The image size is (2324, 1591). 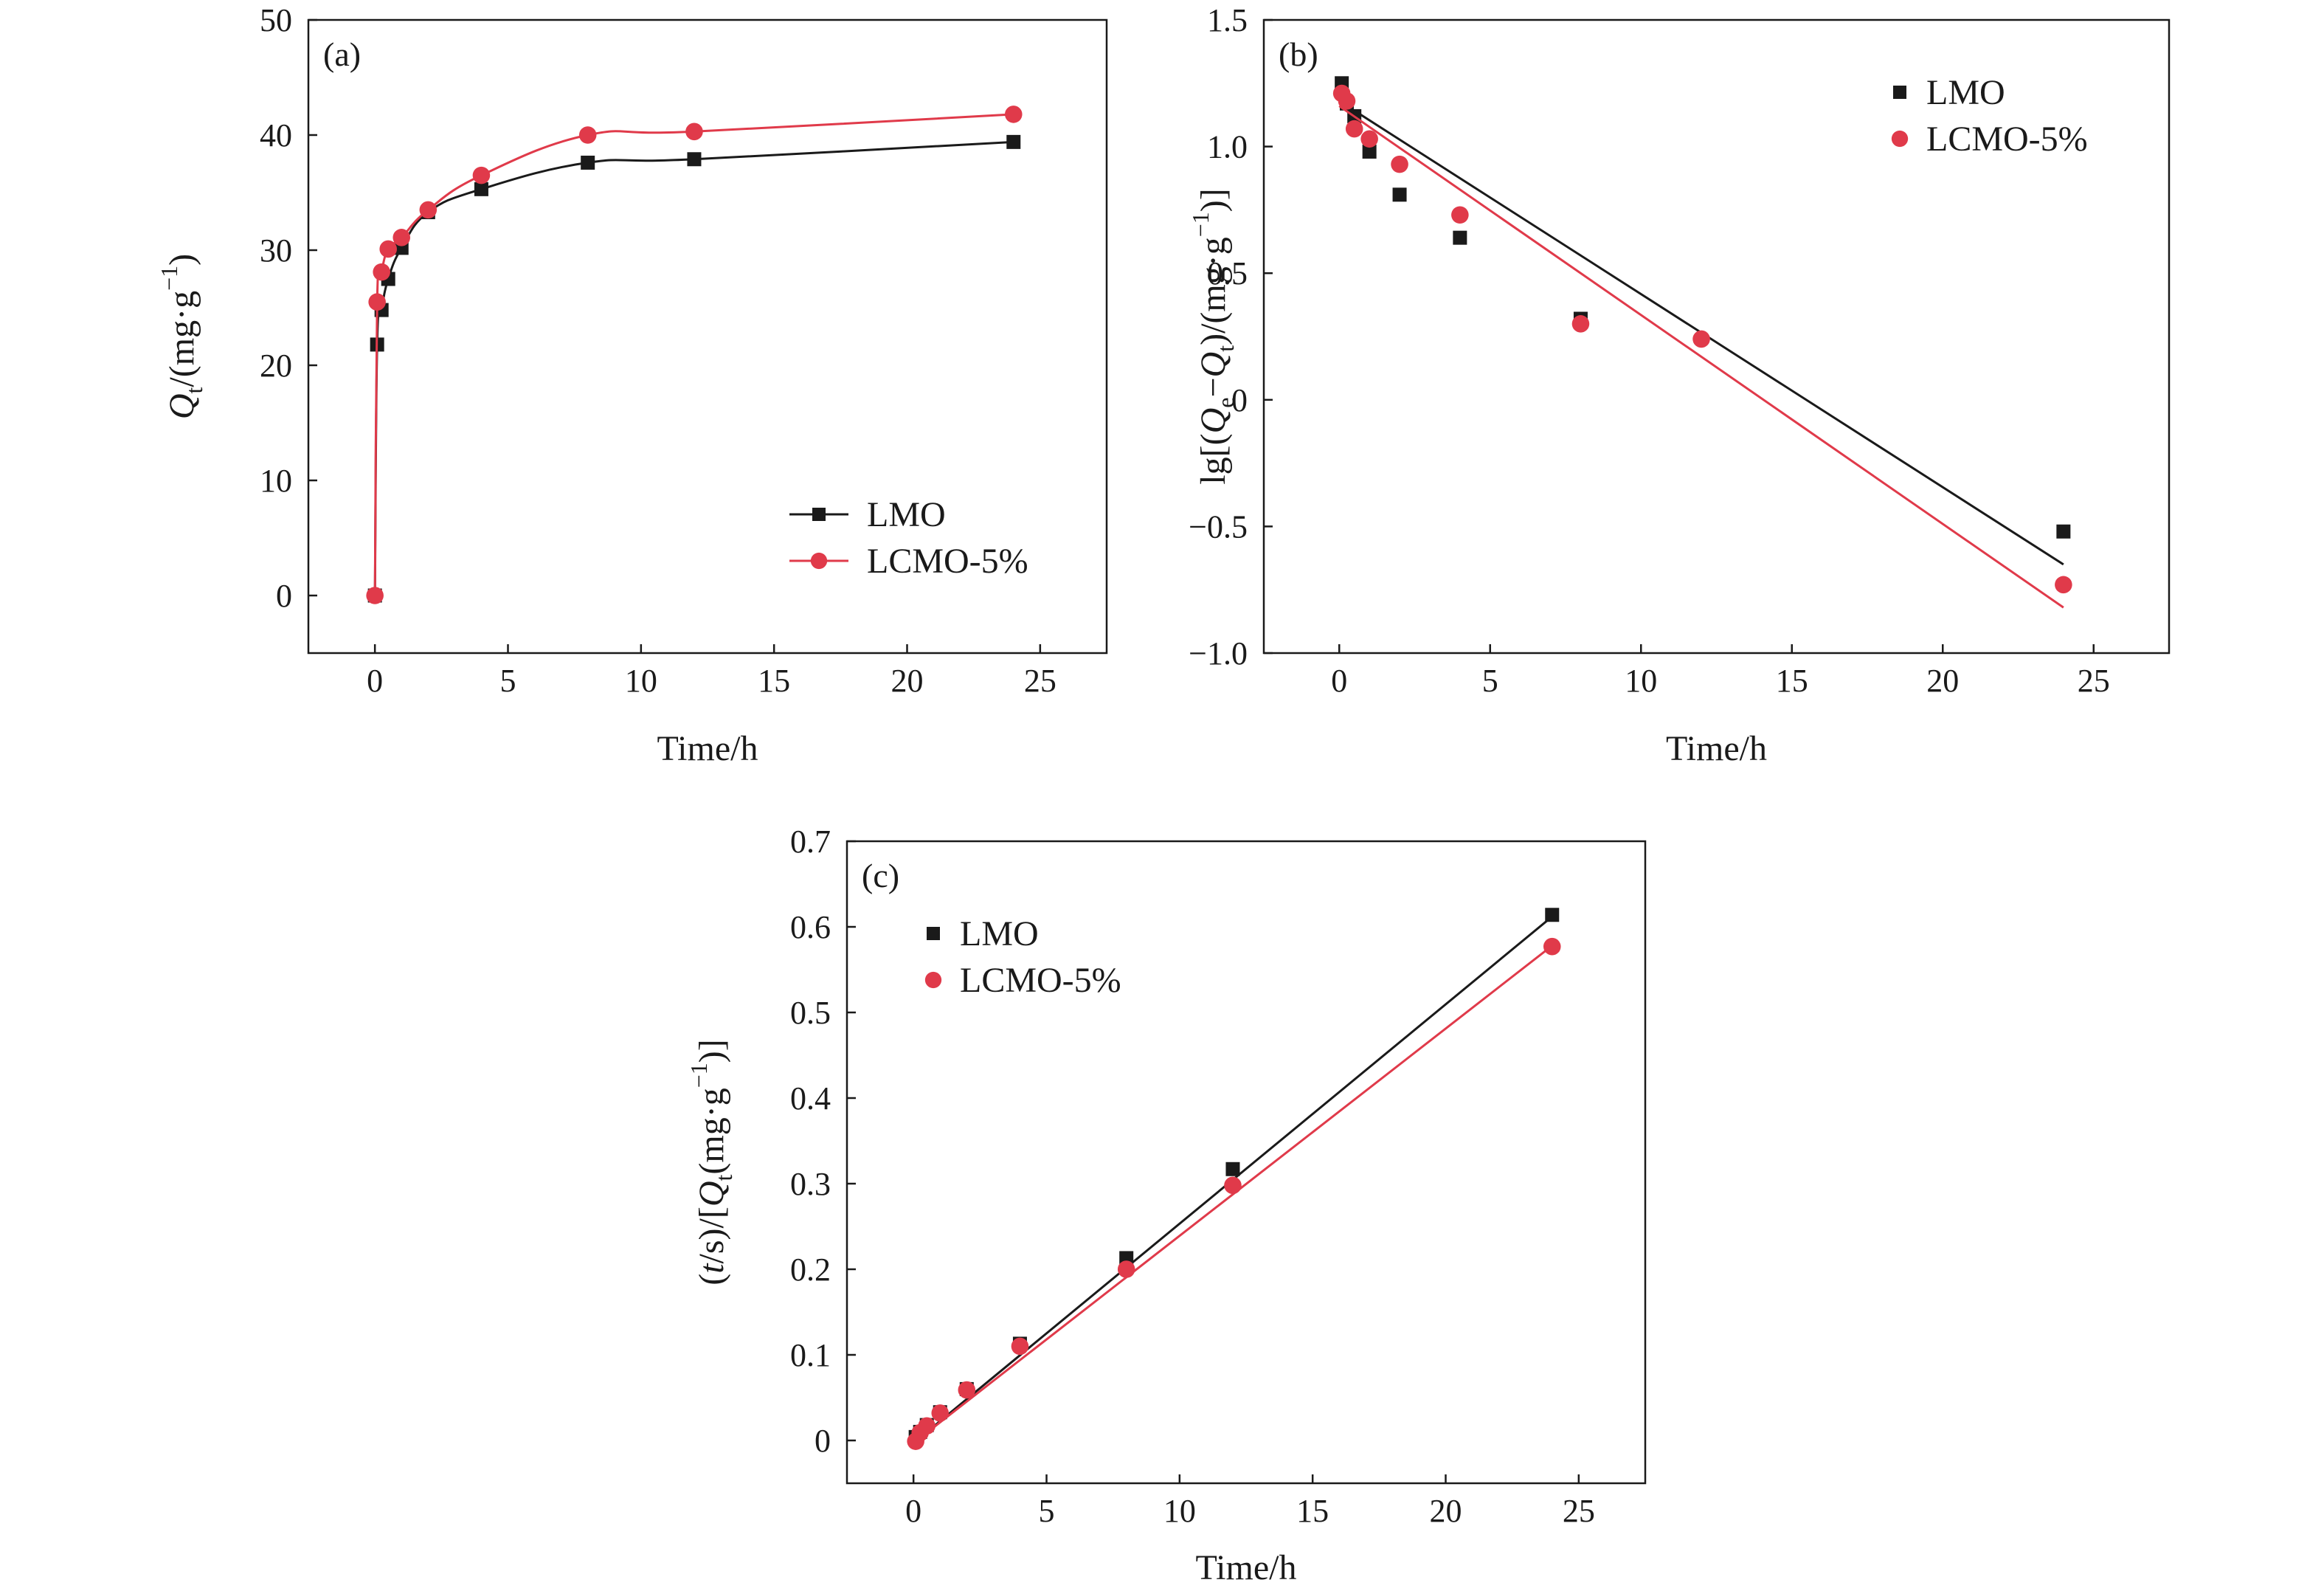 I want to click on panel-b-legend: LMO LCMO-5%, so click(x=1989, y=116).